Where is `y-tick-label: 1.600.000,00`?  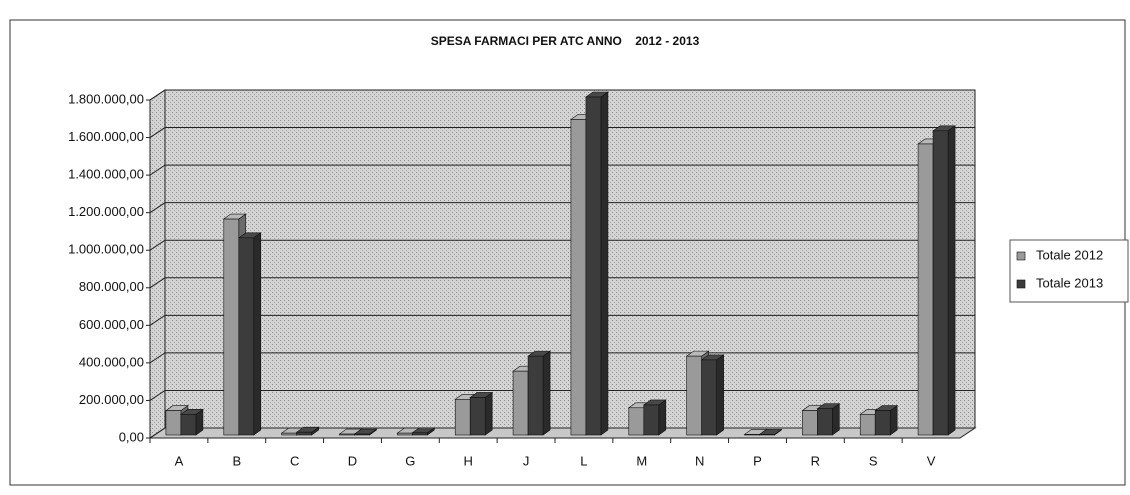
y-tick-label: 1.600.000,00 is located at coordinates (106, 136).